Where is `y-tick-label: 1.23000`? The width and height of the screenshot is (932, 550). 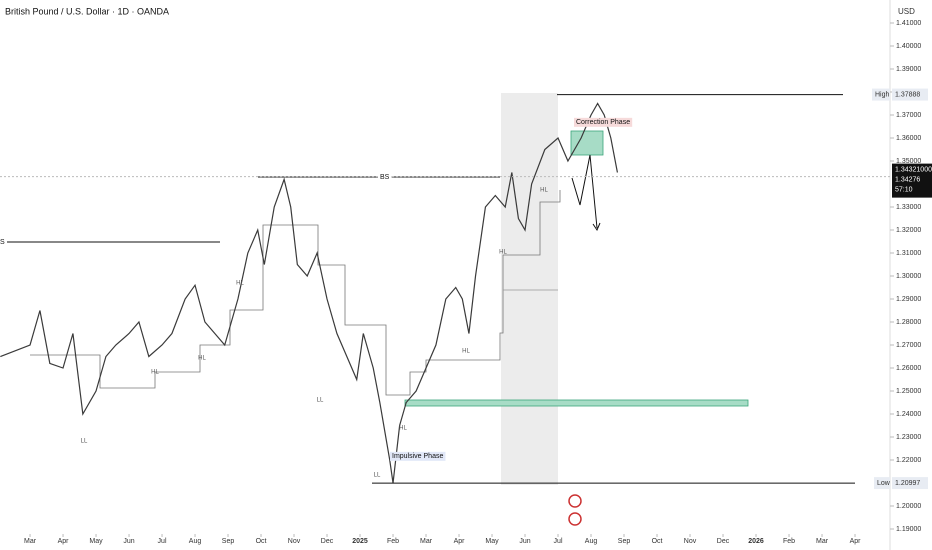
y-tick-label: 1.23000 is located at coordinates (908, 437).